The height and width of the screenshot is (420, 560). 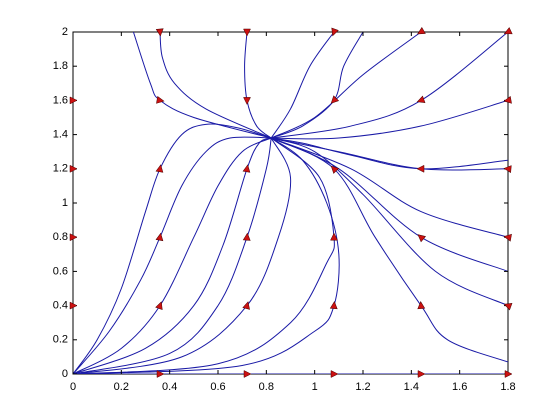 What do you see at coordinates (121, 387) in the screenshot?
I see `x-tick-label: 0.2` at bounding box center [121, 387].